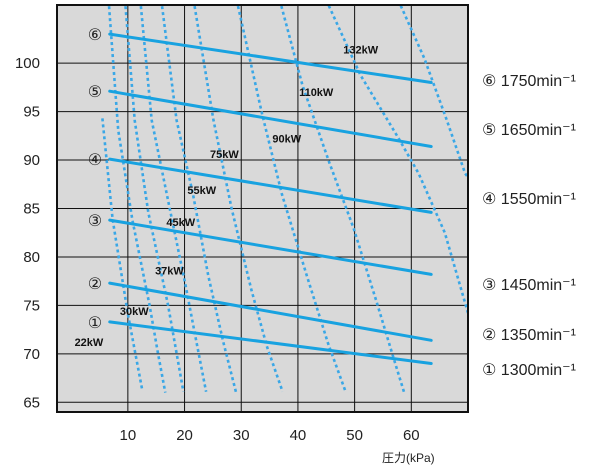  Describe the element at coordinates (298, 435) in the screenshot. I see `x-tick-label: 40` at that location.